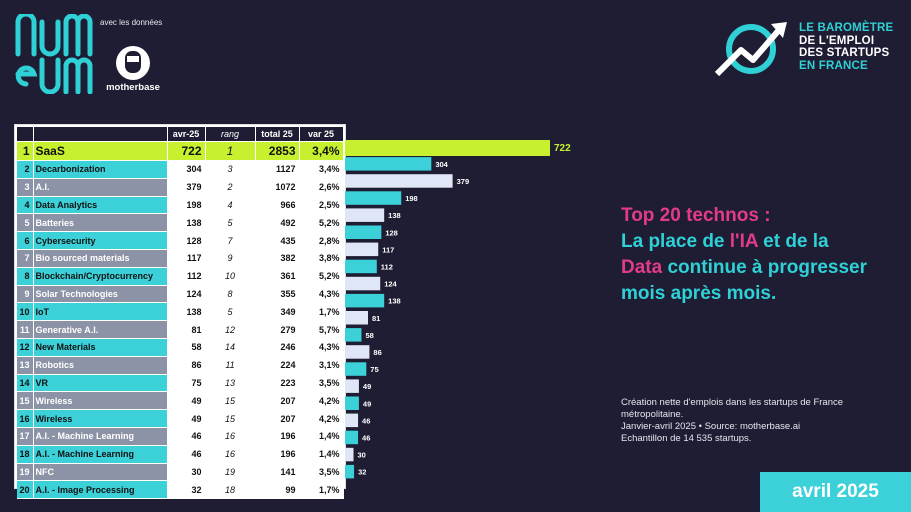 This screenshot has width=911, height=512. What do you see at coordinates (25, 472) in the screenshot?
I see `rank-number: 19` at bounding box center [25, 472].